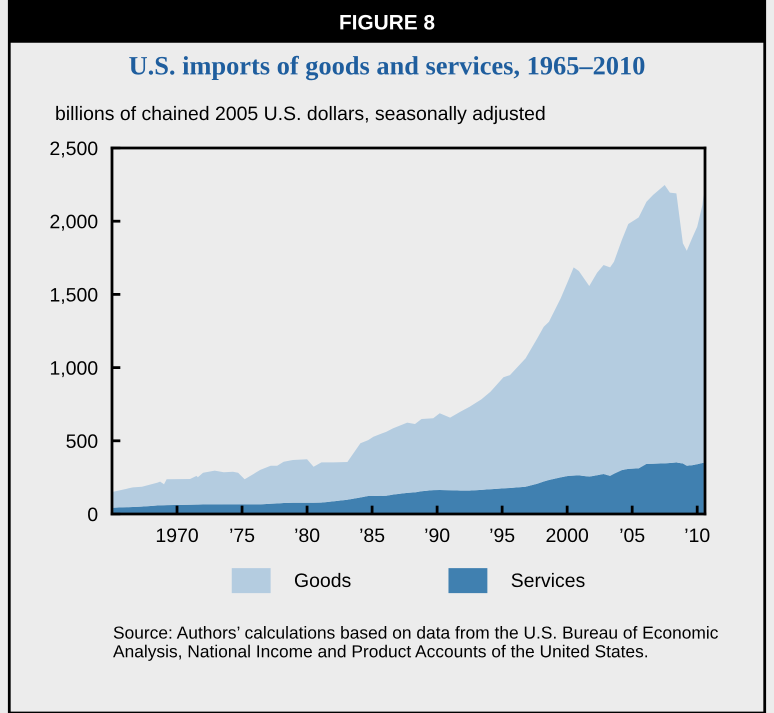 The width and height of the screenshot is (774, 713). I want to click on x-tick-label: ’05, so click(632, 535).